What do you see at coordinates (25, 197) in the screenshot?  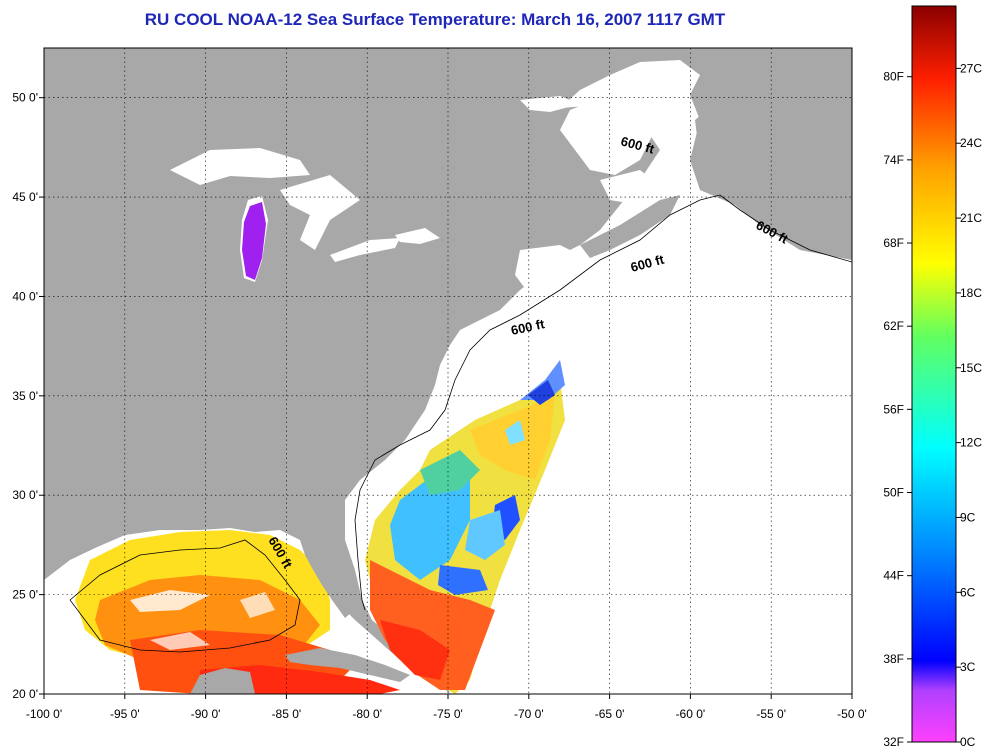 I see `lat-tick-label: 45 0'` at bounding box center [25, 197].